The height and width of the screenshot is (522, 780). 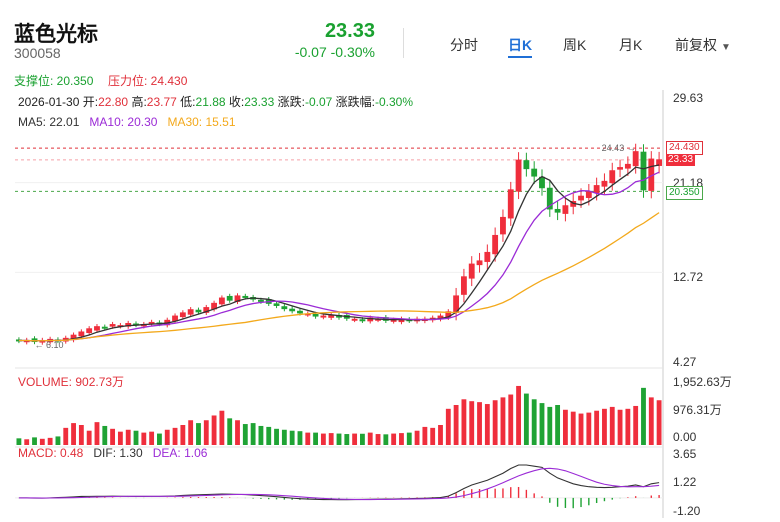 What do you see at coordinates (355, 102) in the screenshot?
I see `info-pct-label: 涨跌幅:` at bounding box center [355, 102].